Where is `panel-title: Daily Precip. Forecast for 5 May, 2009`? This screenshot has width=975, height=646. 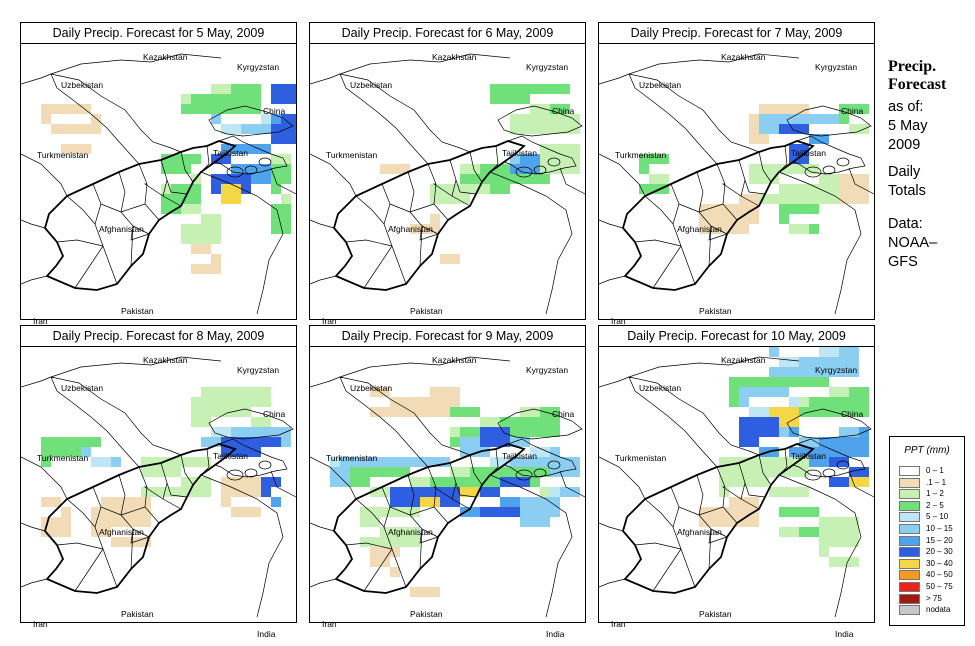
panel-title: Daily Precip. Forecast for 5 May, 2009 is located at coordinates (158, 33).